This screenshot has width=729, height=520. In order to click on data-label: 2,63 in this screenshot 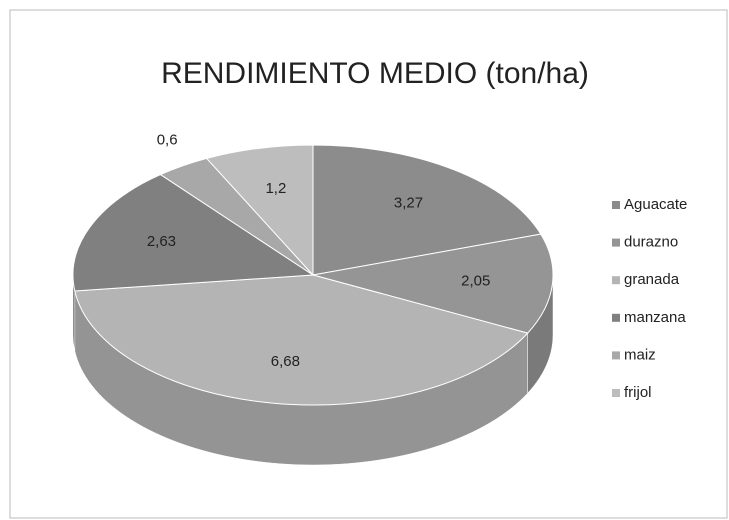, I will do `click(161, 241)`.